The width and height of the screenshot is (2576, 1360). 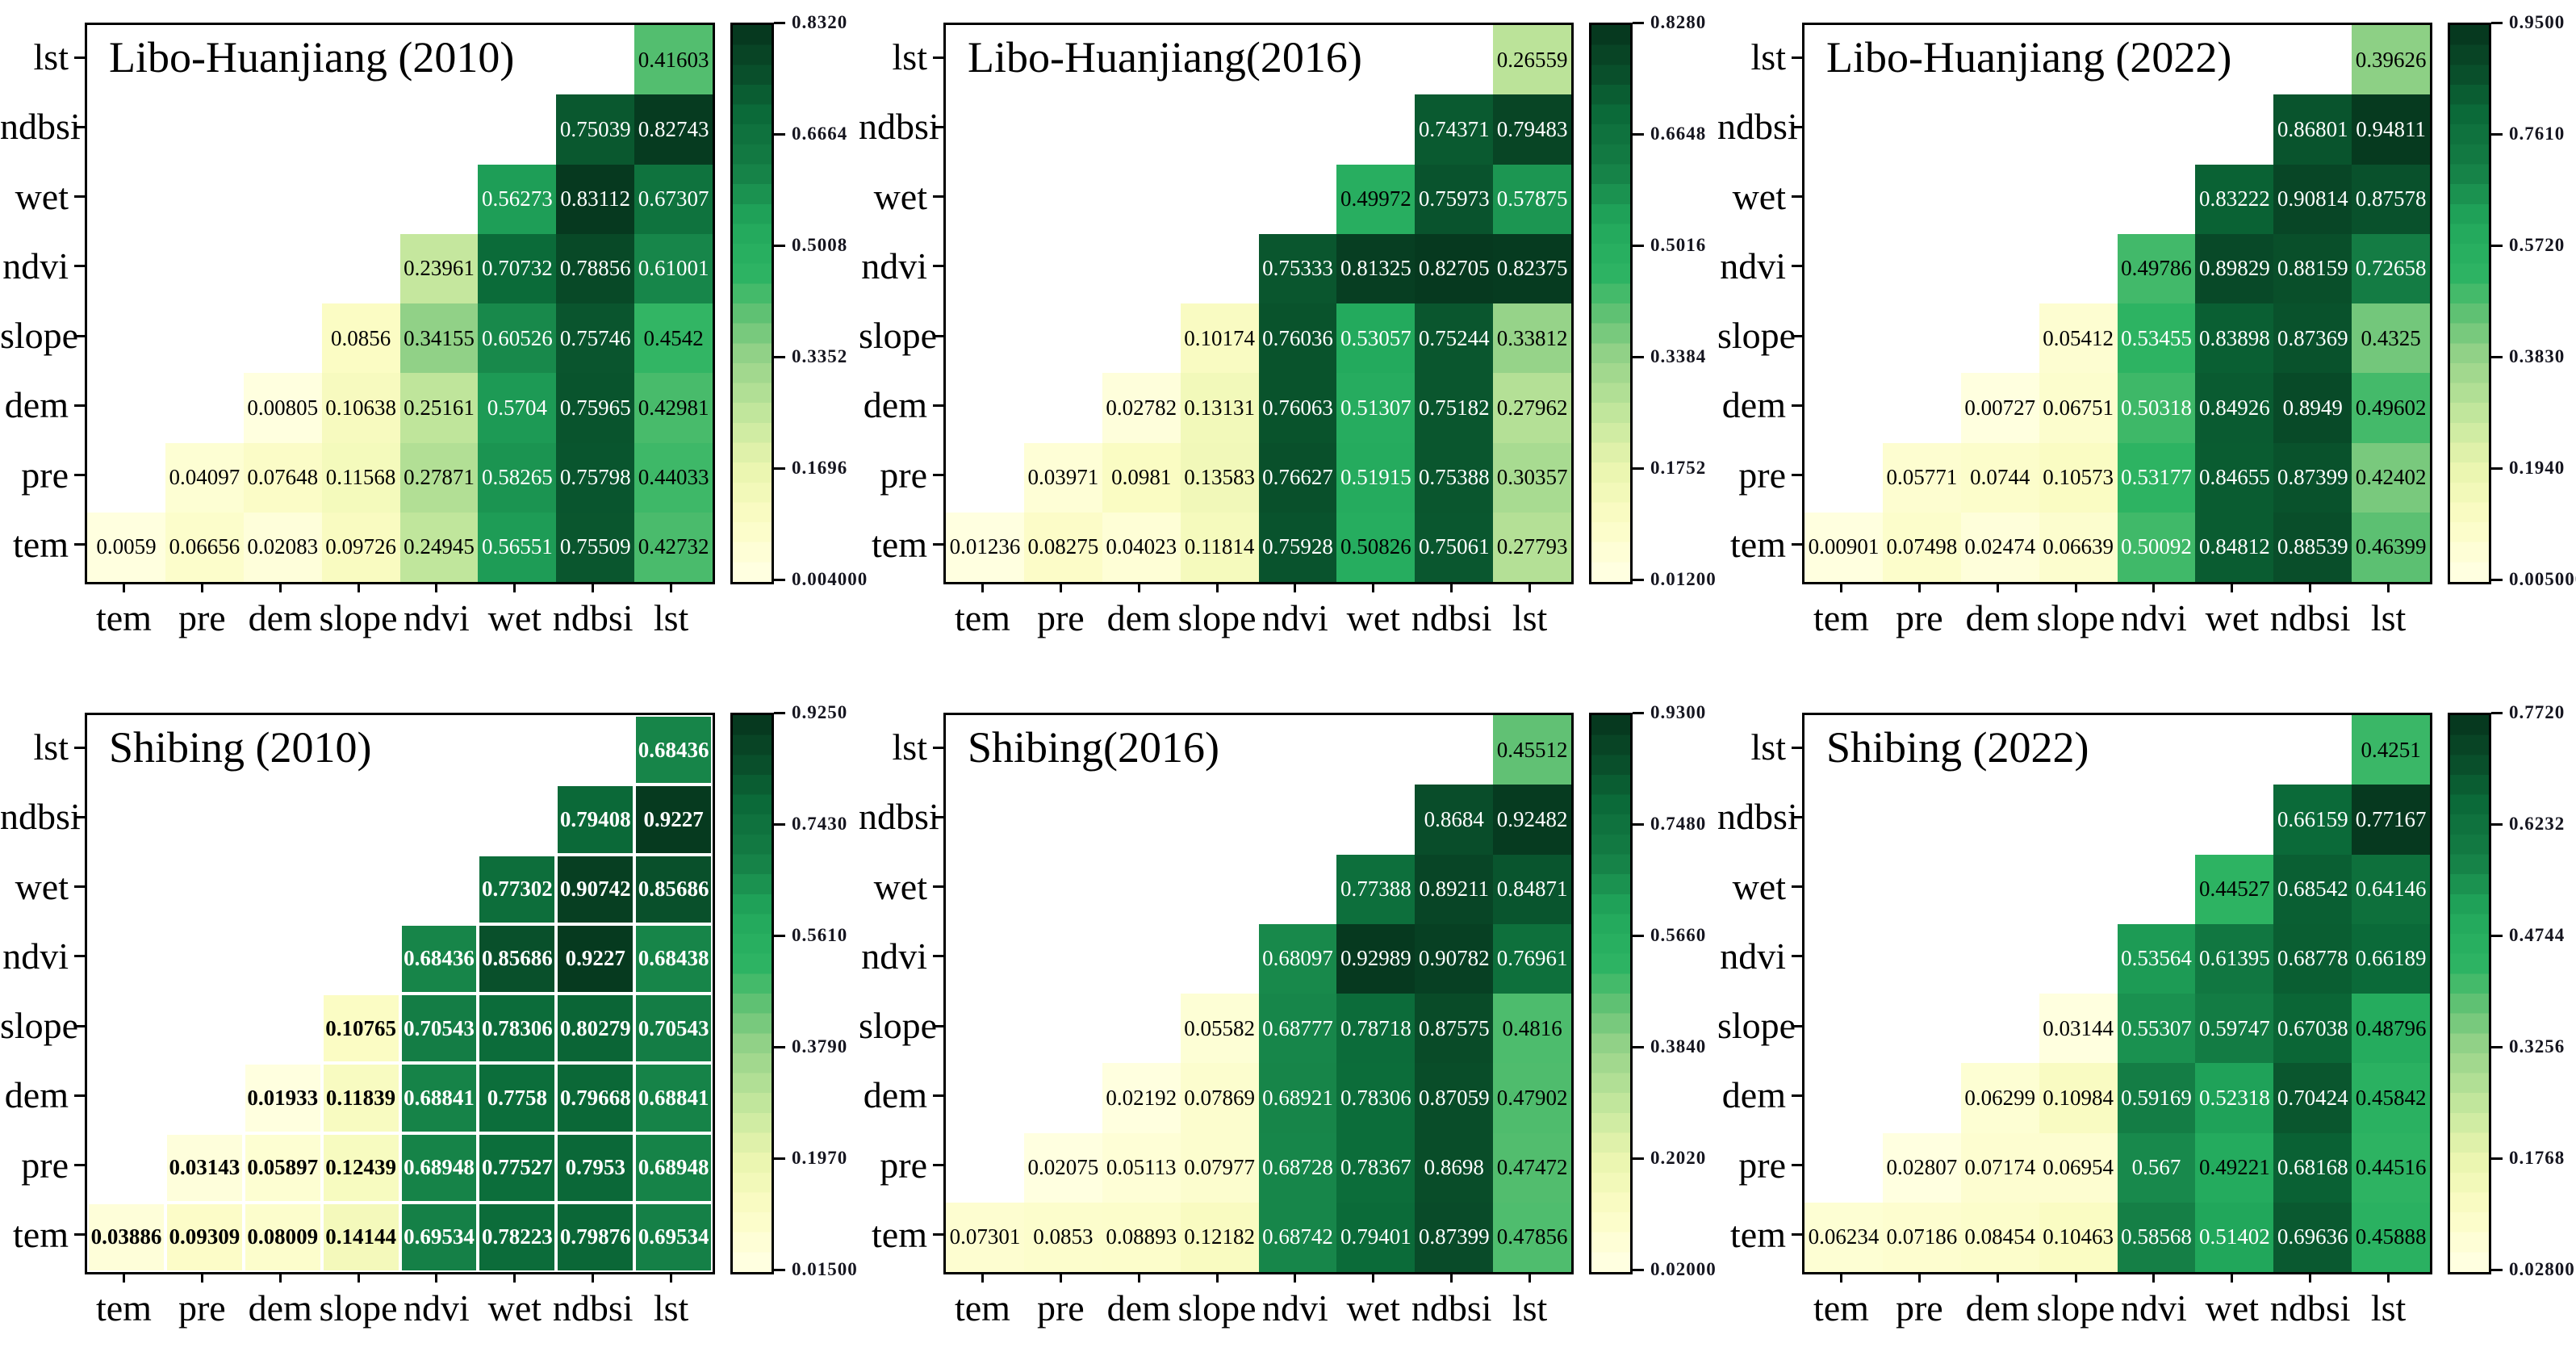 I want to click on cell-value: 0.4251, so click(x=2391, y=749).